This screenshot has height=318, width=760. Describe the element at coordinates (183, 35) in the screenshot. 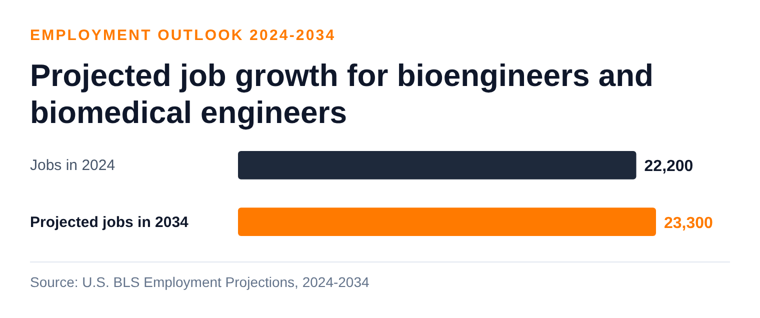

I see `chart-subtitle: EMPLOYMENT OUTLOOK 2024-2034` at that location.